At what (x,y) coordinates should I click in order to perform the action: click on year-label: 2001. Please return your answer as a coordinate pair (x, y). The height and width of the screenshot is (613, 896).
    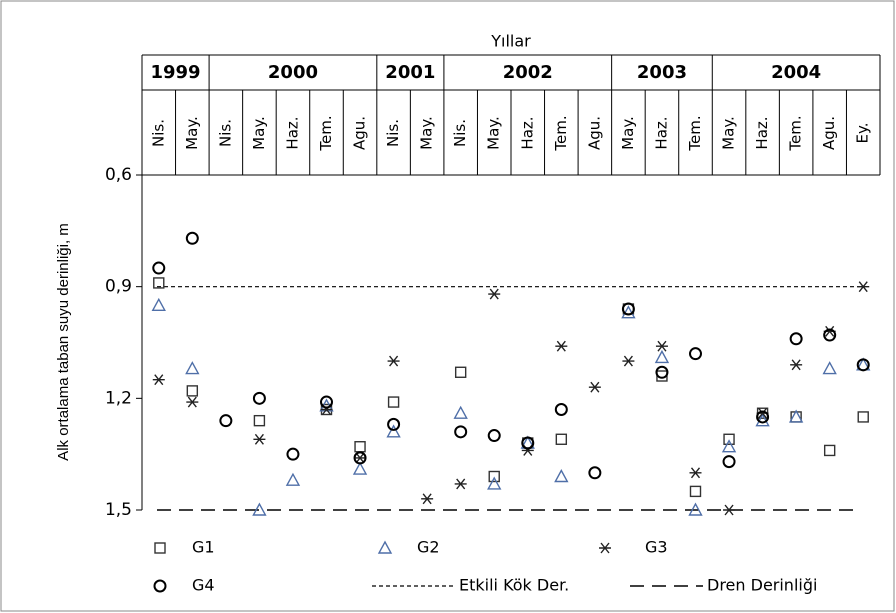
    Looking at the image, I should click on (410, 72).